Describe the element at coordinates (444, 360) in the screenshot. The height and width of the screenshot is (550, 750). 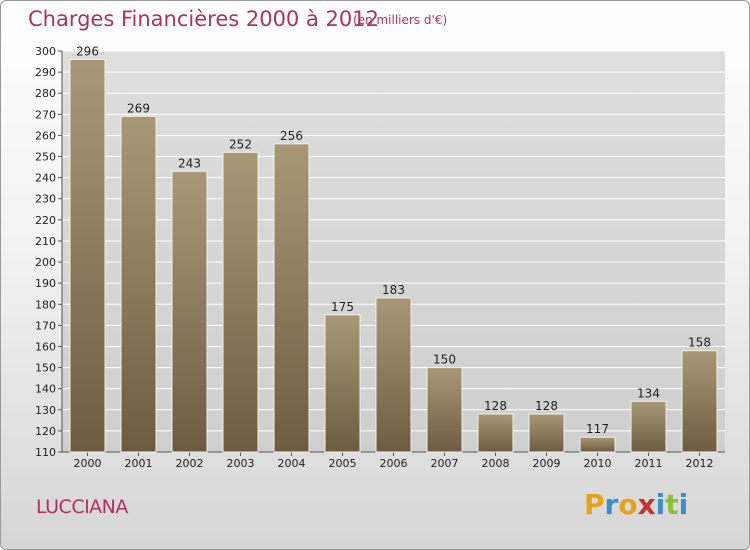
I see `data-label: 150` at that location.